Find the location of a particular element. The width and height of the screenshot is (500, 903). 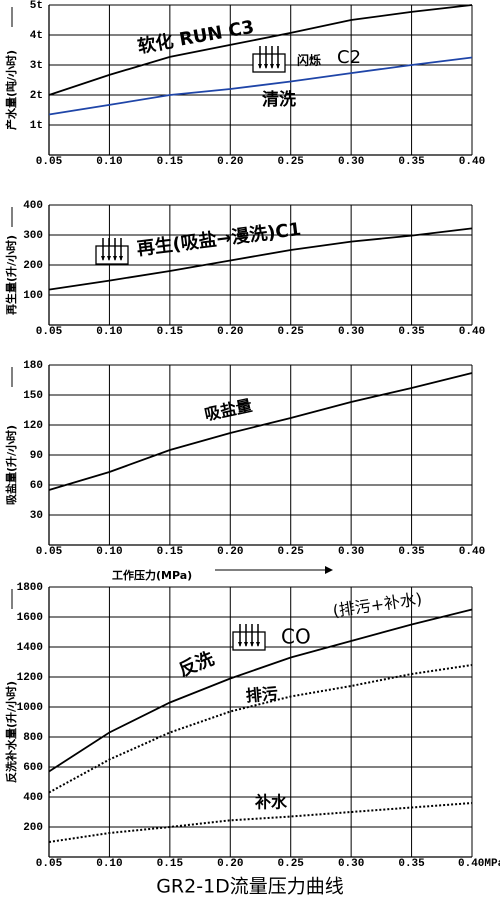

y-tick-label: 100 is located at coordinates (33, 296).